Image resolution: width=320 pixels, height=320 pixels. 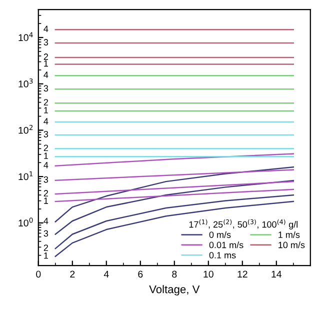 What do you see at coordinates (277, 274) in the screenshot?
I see `x-tick-label: 14` at bounding box center [277, 274].